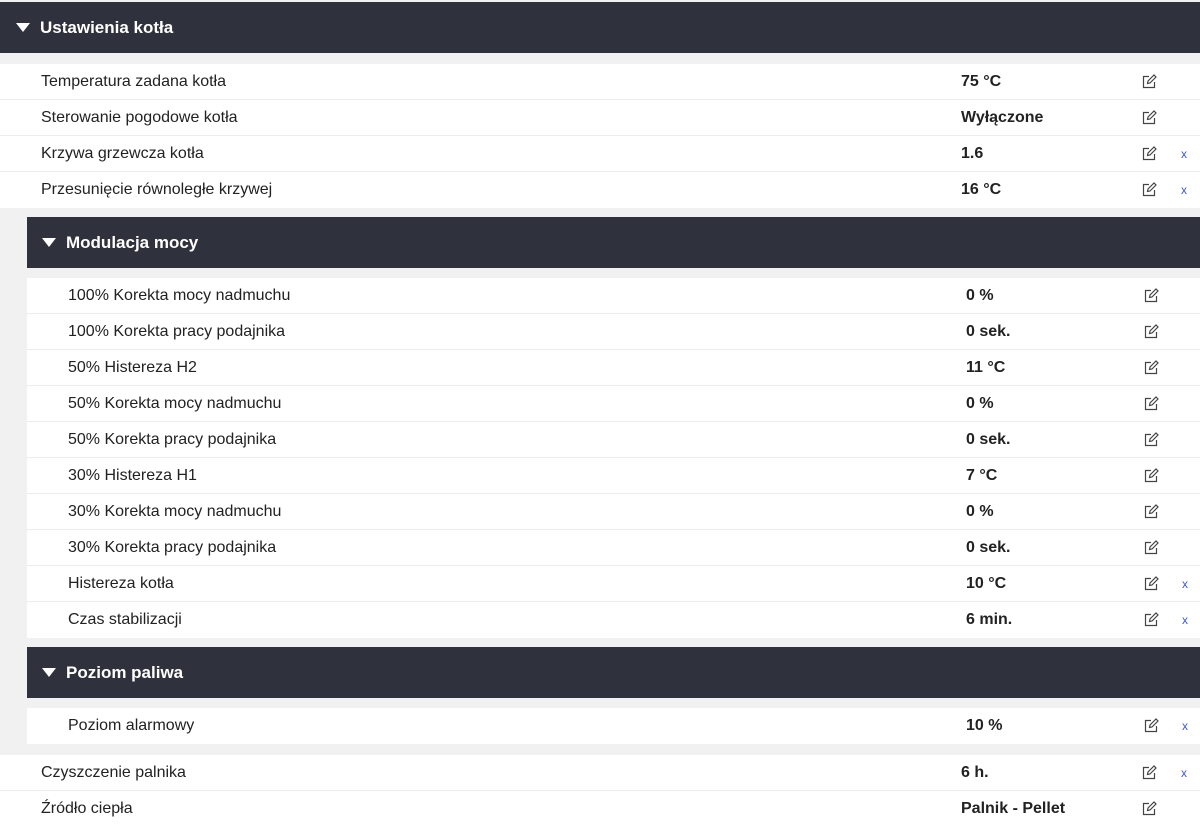 The width and height of the screenshot is (1200, 827). What do you see at coordinates (133, 81) in the screenshot?
I see `setting-label: Temperatura zadana kotła` at bounding box center [133, 81].